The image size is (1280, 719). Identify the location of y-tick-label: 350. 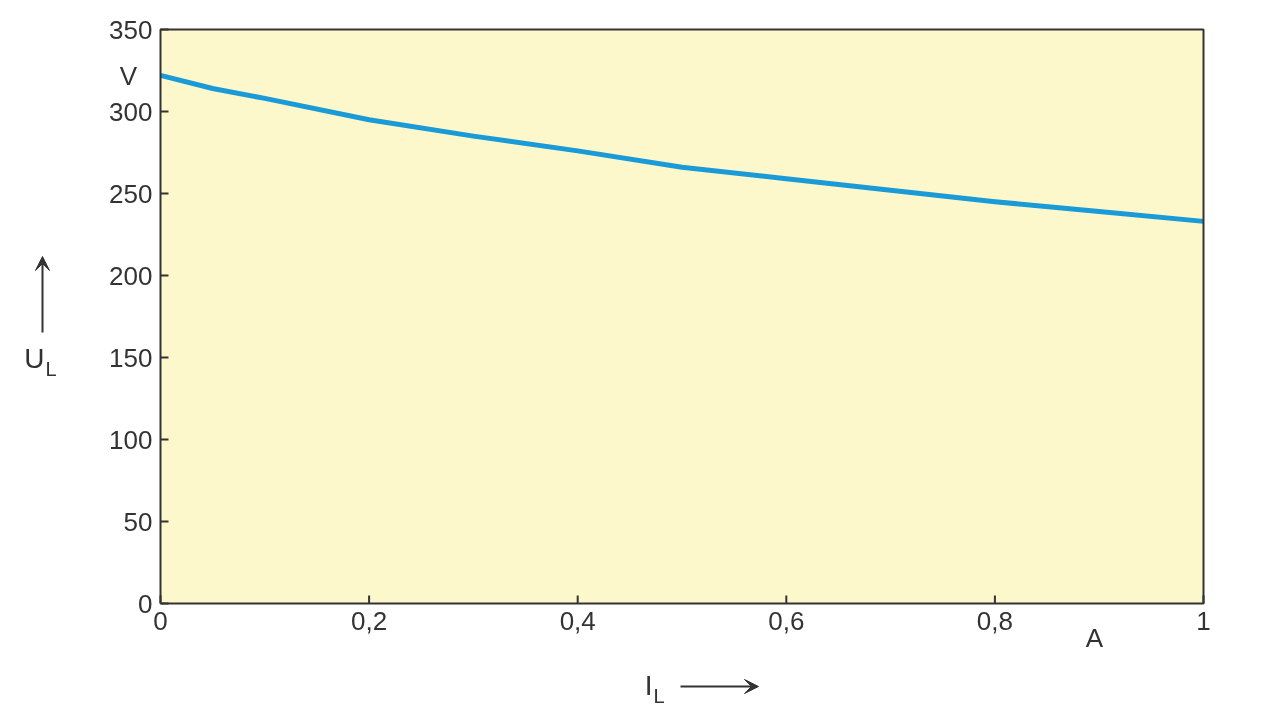
(131, 29).